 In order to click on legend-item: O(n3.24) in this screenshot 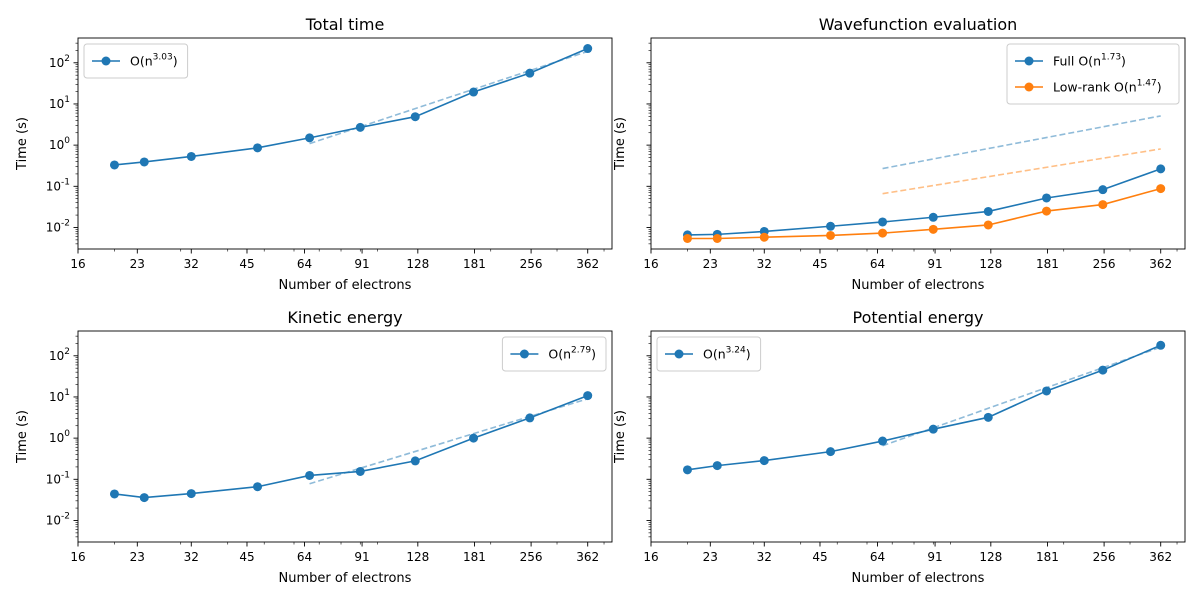, I will do `click(708, 354)`.